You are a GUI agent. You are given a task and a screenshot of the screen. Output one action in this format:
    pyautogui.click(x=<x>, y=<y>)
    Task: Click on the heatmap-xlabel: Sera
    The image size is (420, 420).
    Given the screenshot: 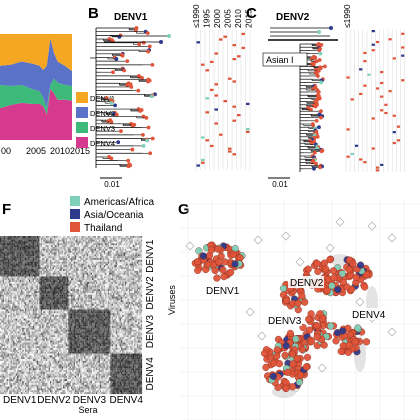 What is the action you would take?
    pyautogui.click(x=87, y=410)
    